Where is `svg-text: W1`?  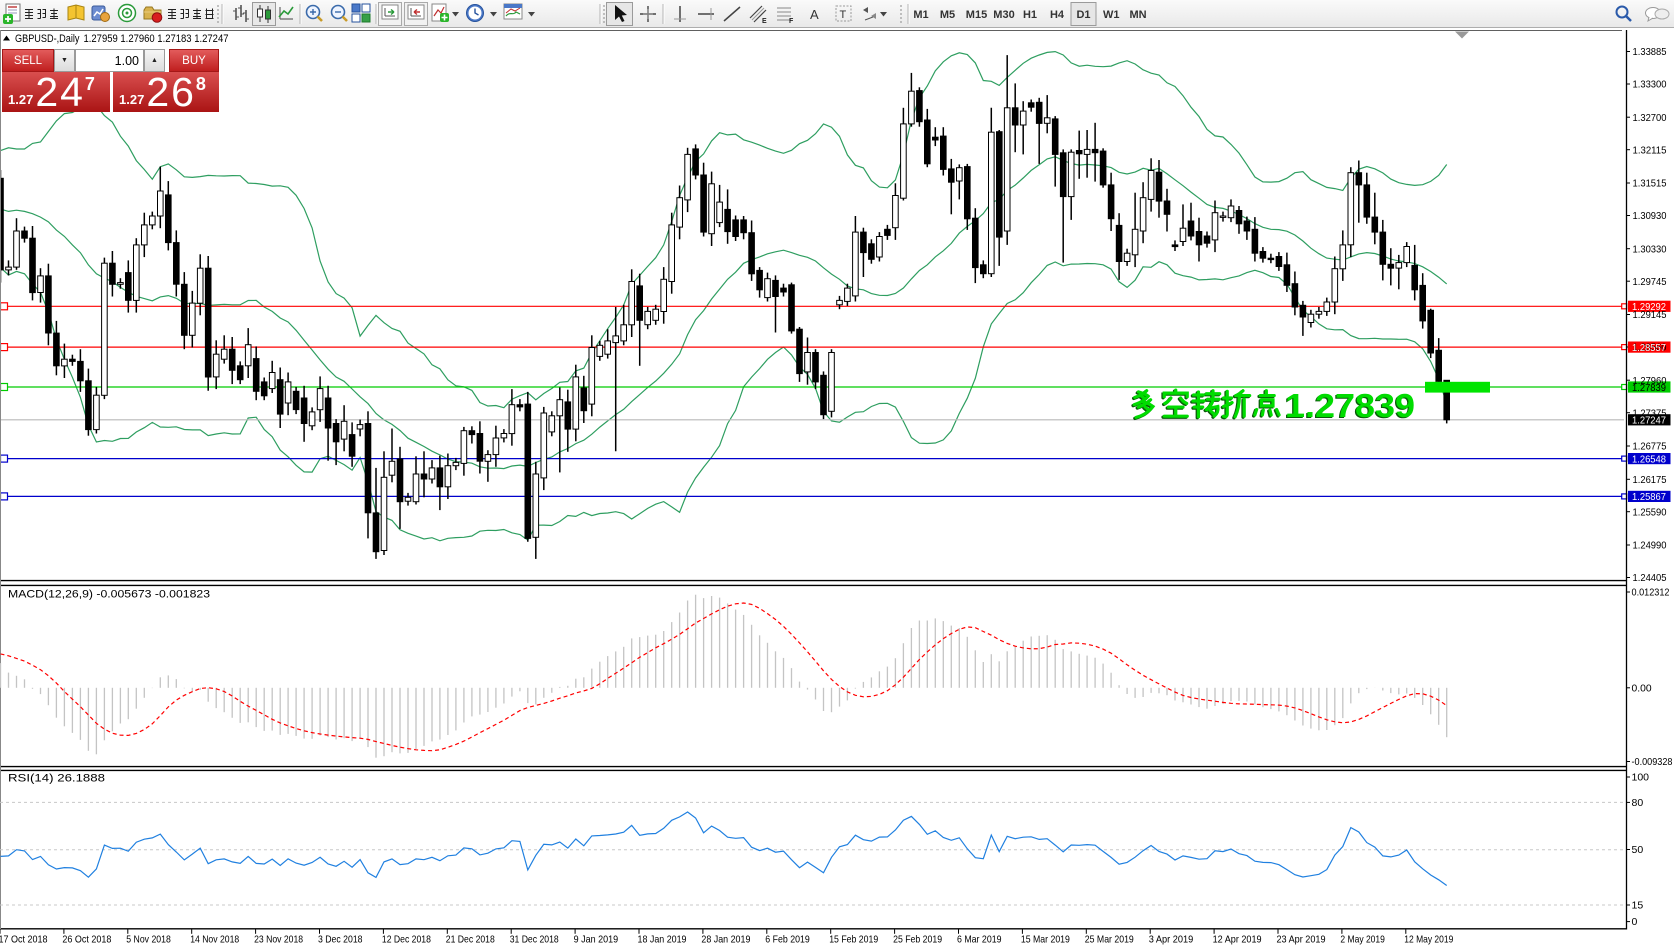 svg-text: W1 is located at coordinates (1111, 15).